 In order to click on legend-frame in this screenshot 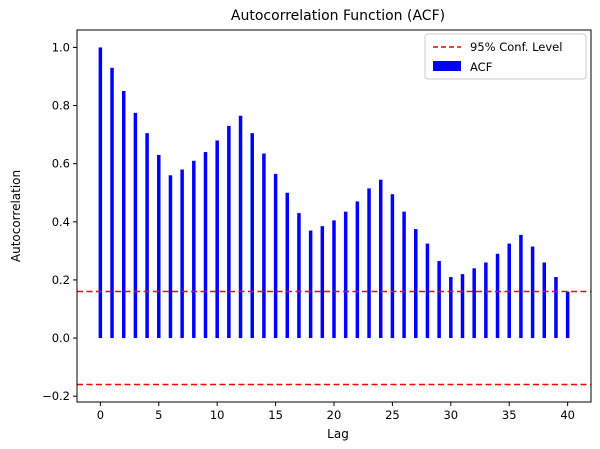, I will do `click(505, 56)`.